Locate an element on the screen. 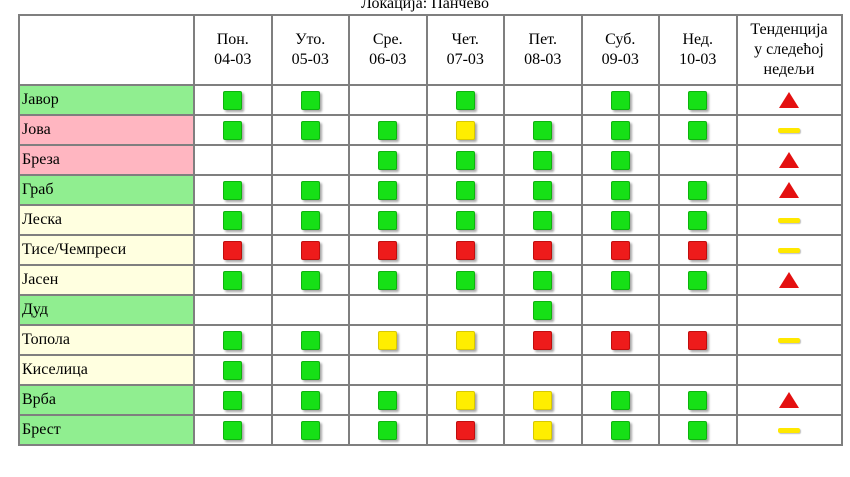  day-header: Нед. 10-03 is located at coordinates (698, 50).